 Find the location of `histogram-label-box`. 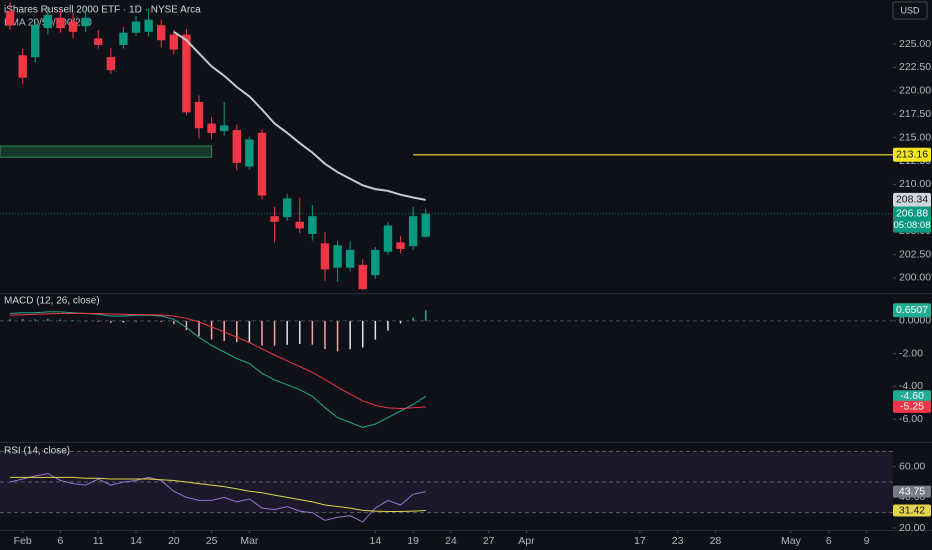

histogram-label-box is located at coordinates (912, 310).